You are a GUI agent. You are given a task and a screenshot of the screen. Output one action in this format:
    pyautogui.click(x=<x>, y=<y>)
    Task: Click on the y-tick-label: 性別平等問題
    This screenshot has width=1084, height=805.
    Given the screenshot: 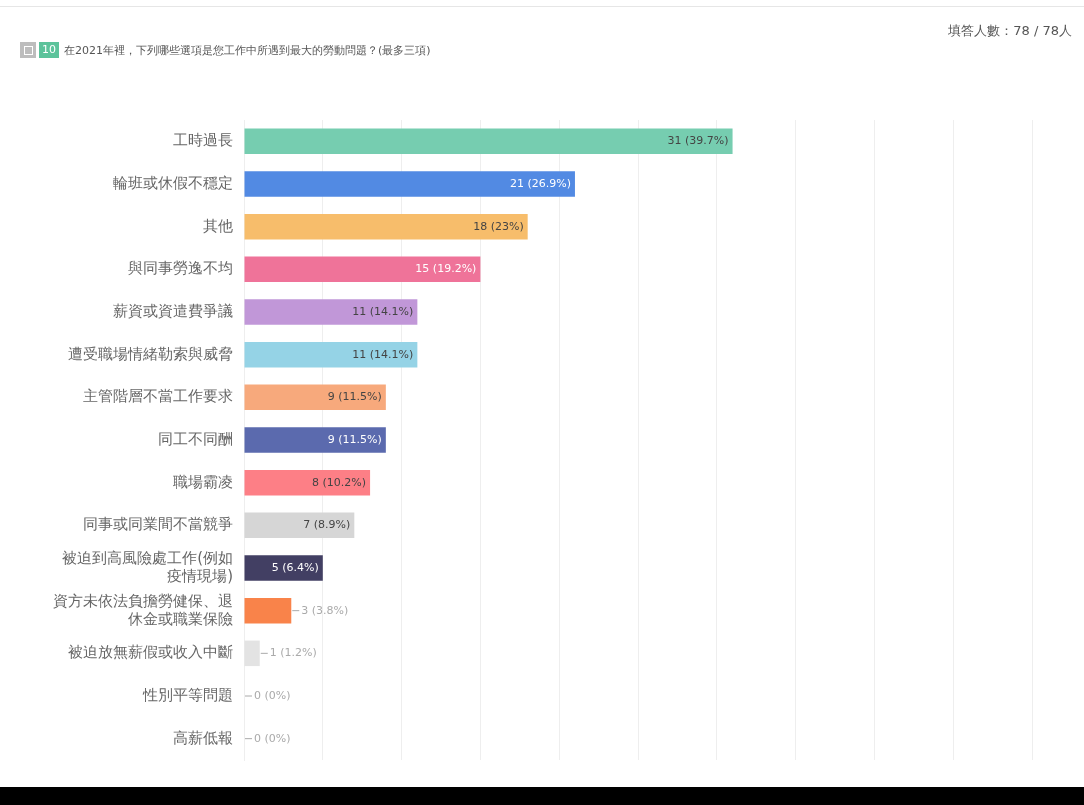 What is the action you would take?
    pyautogui.click(x=187, y=694)
    